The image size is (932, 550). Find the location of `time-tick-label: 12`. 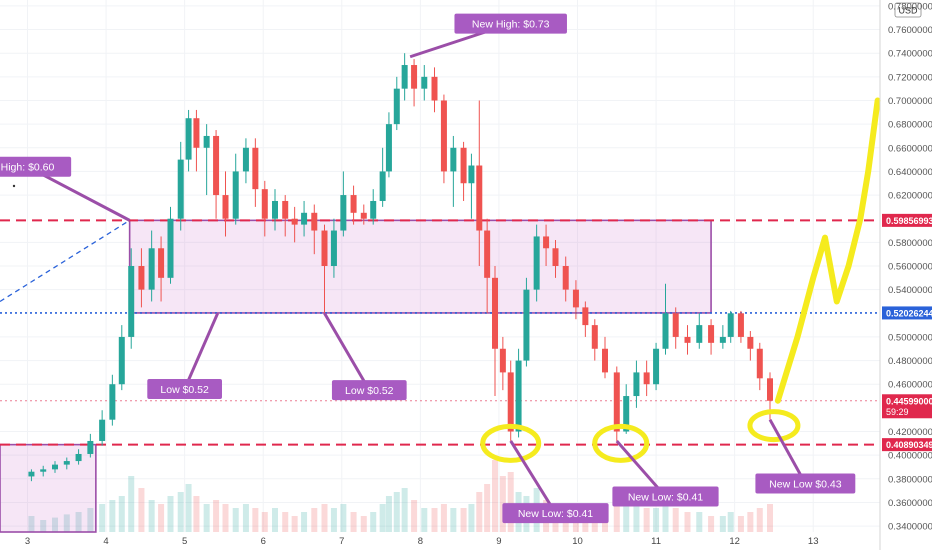

time-tick-label: 12 is located at coordinates (734, 541).